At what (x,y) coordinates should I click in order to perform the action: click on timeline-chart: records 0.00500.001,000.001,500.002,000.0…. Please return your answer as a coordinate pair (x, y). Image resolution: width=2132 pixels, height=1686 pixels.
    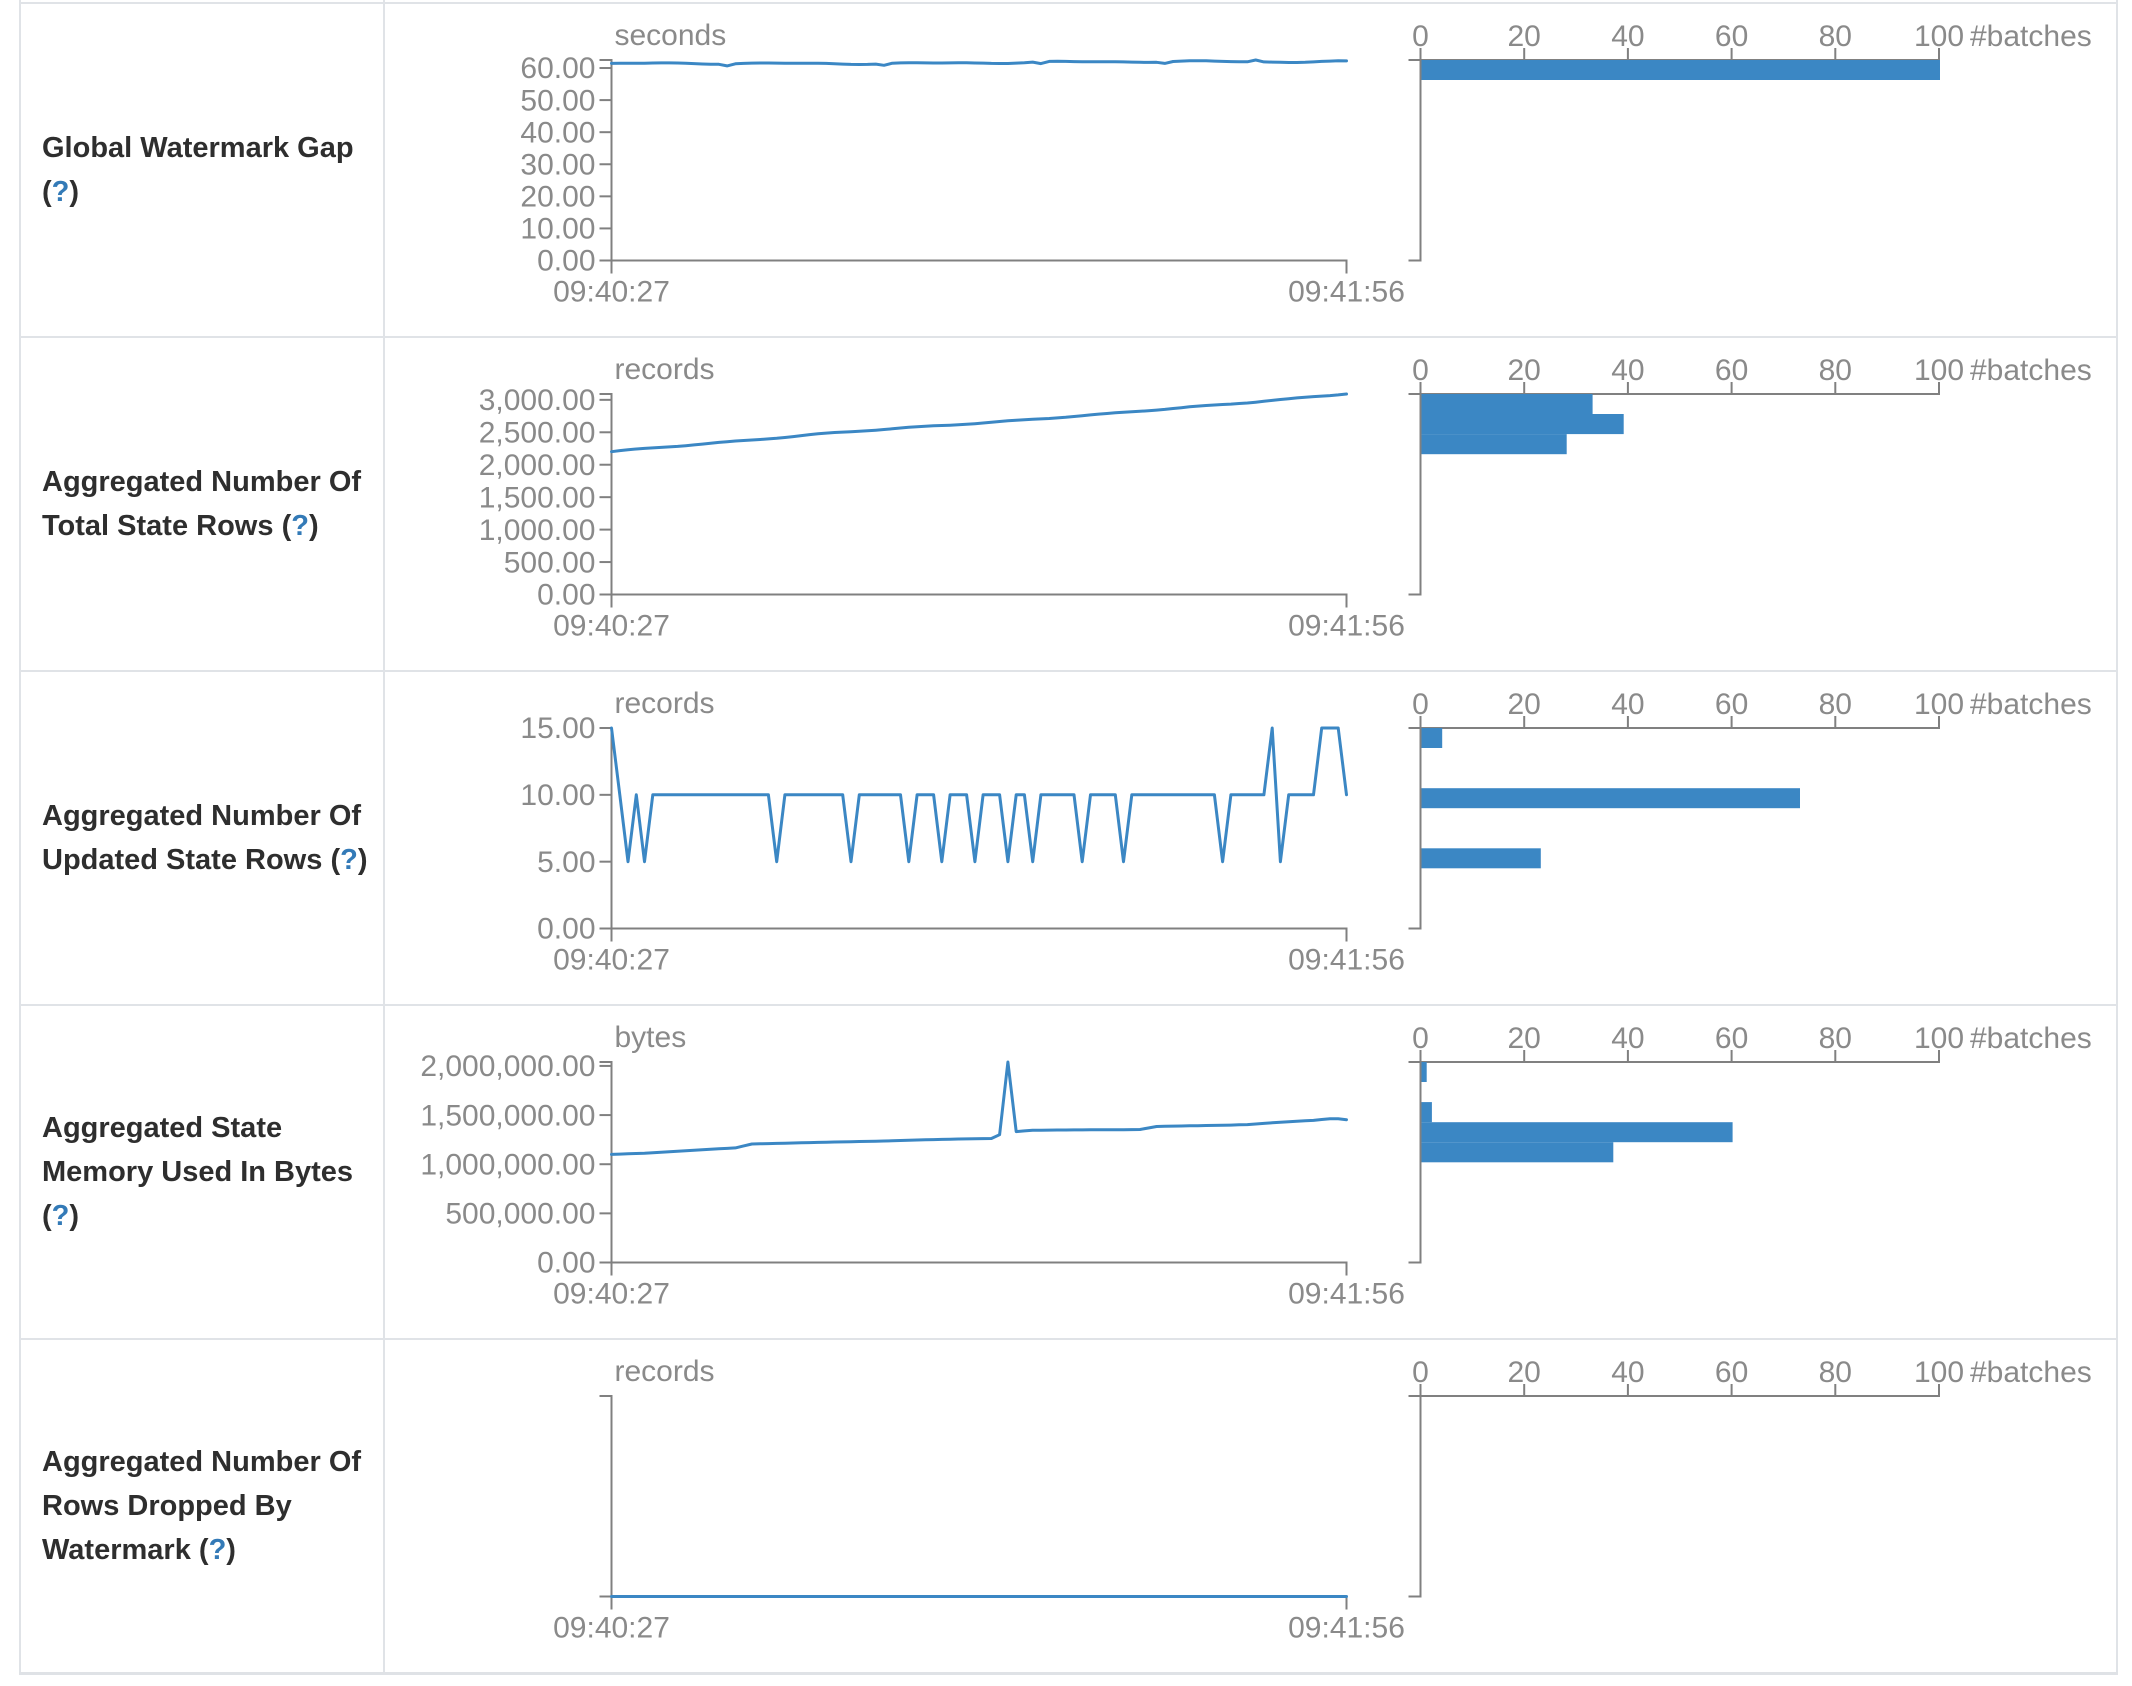
    Looking at the image, I should click on (942, 498).